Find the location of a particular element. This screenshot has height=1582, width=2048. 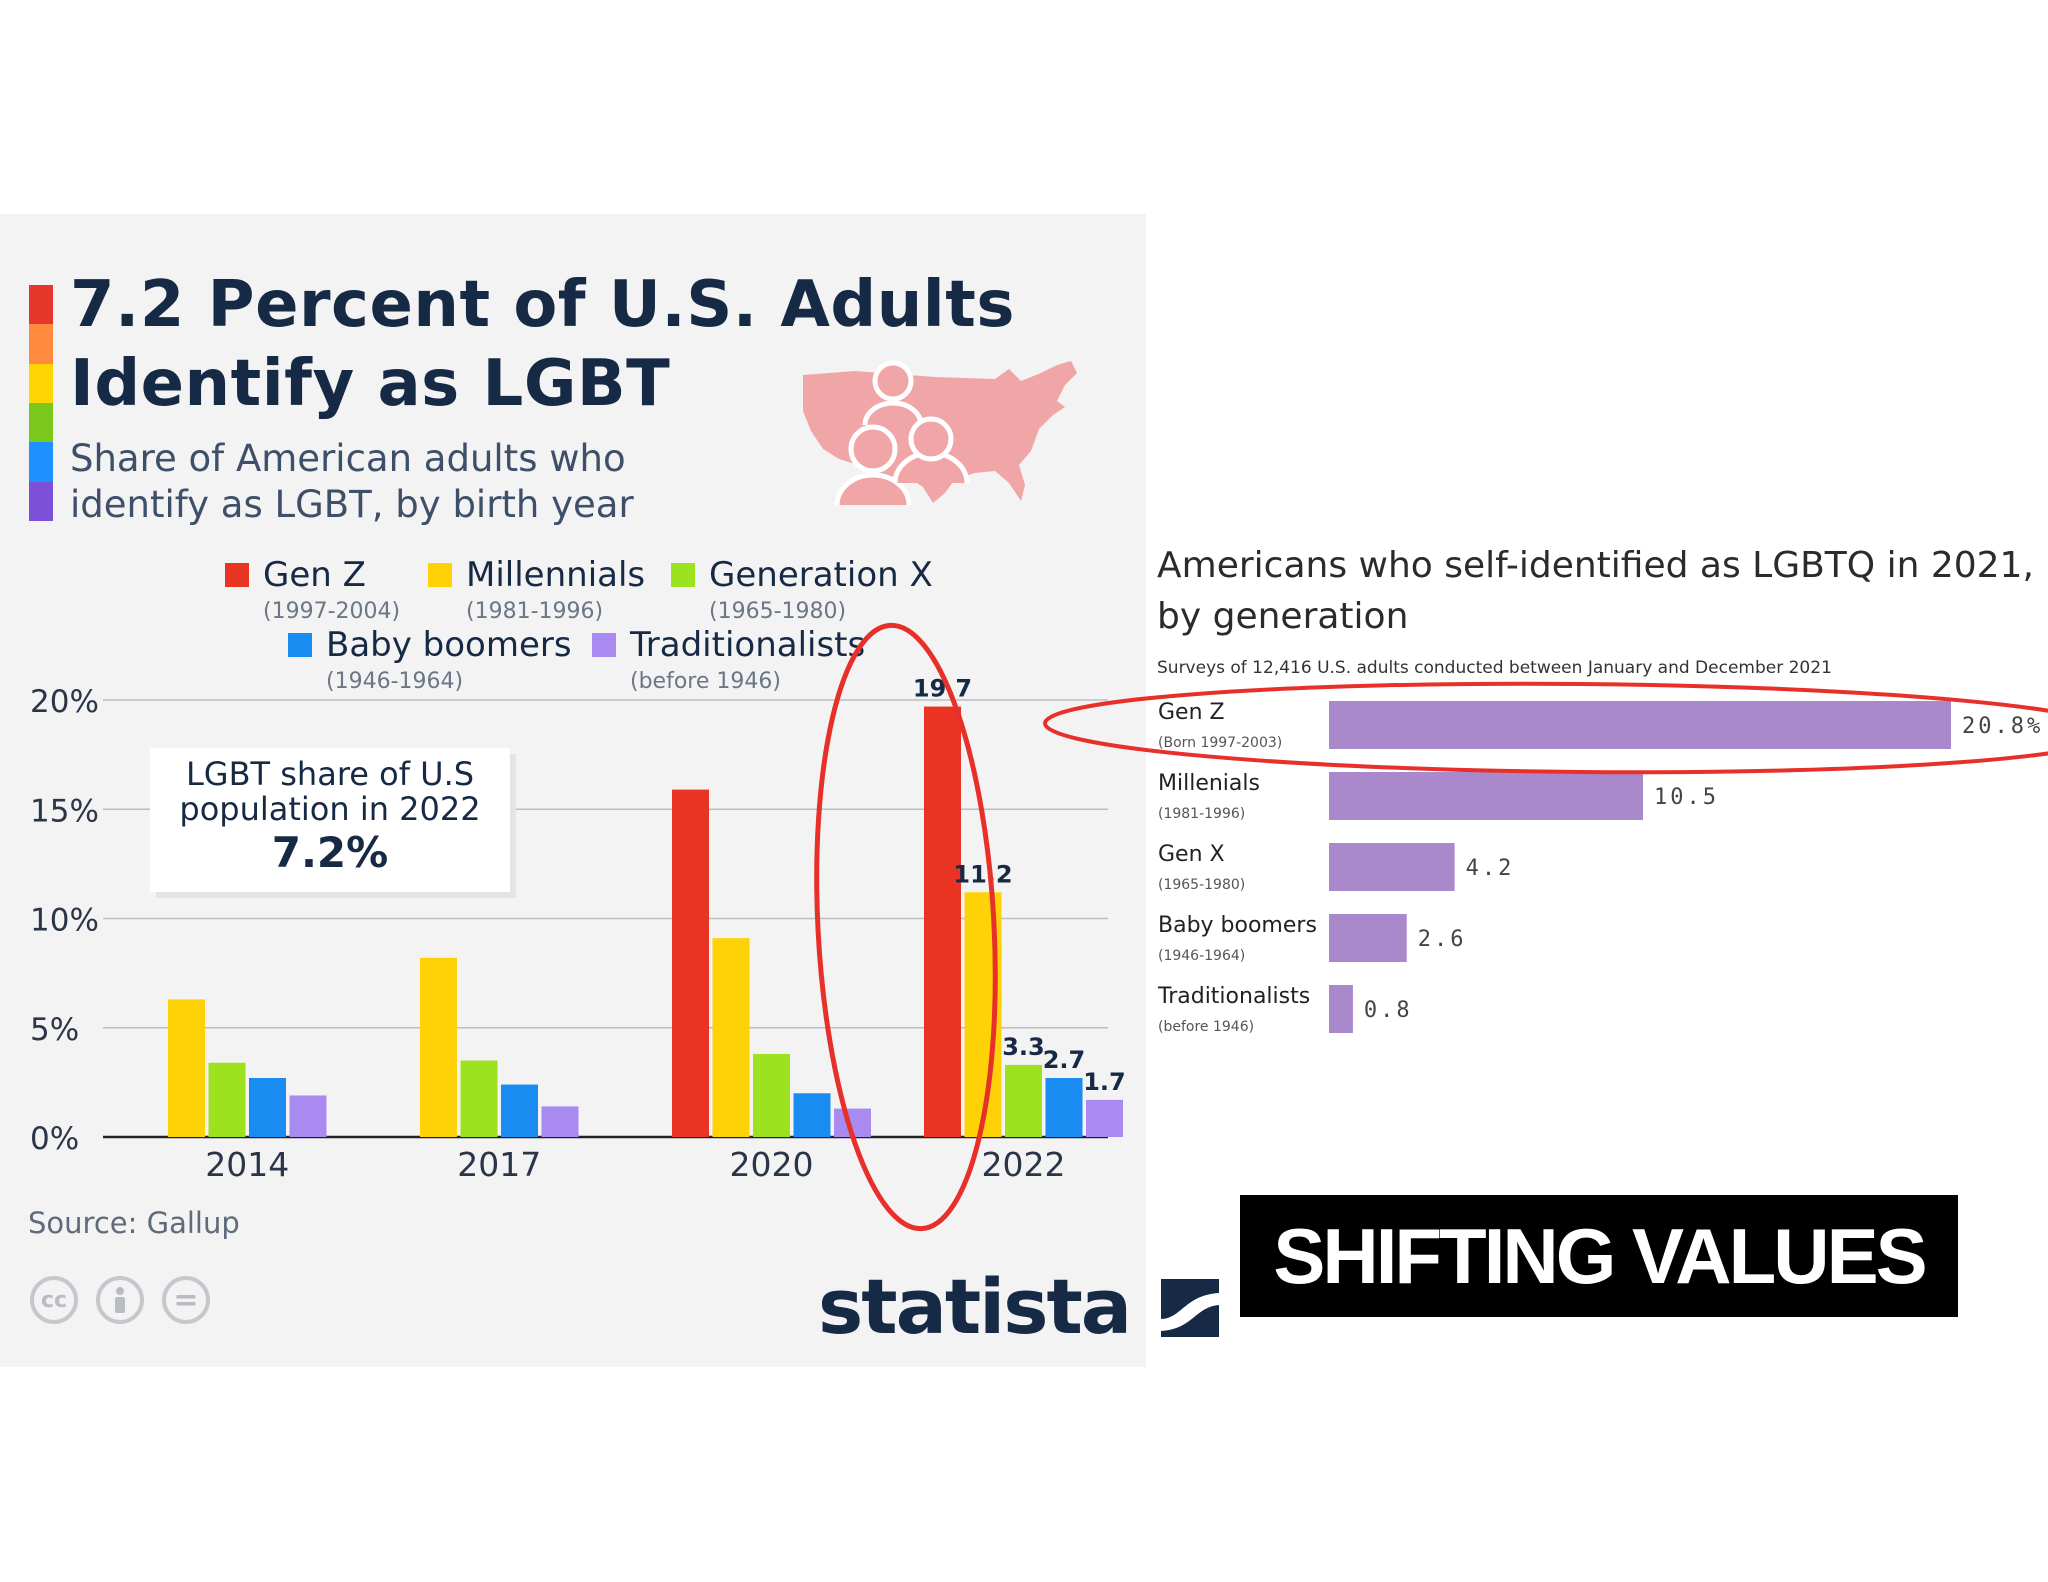

attribution-icon is located at coordinates (120, 1300).